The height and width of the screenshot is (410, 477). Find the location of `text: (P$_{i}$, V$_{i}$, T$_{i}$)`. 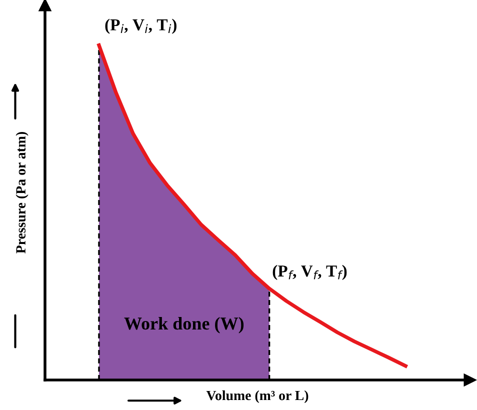

text: (P$_{i}$, V$_{i}$, T$_{i}$) is located at coordinates (140, 26).